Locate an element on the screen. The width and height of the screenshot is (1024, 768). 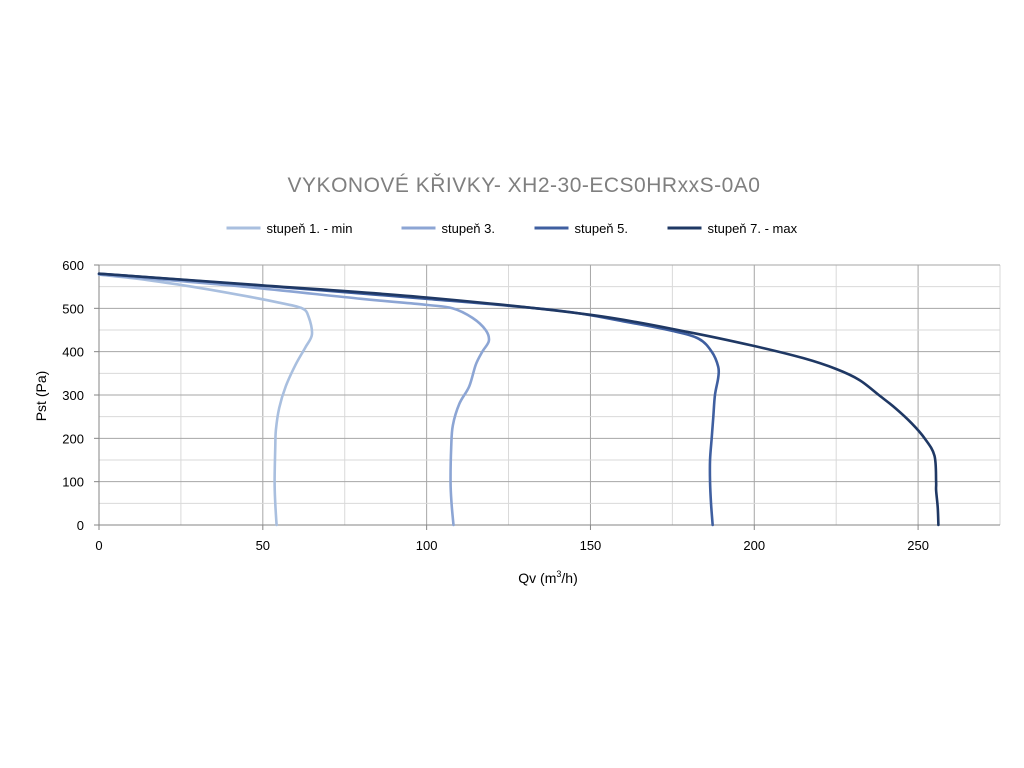
y-tick-label: 600 is located at coordinates (73, 265).